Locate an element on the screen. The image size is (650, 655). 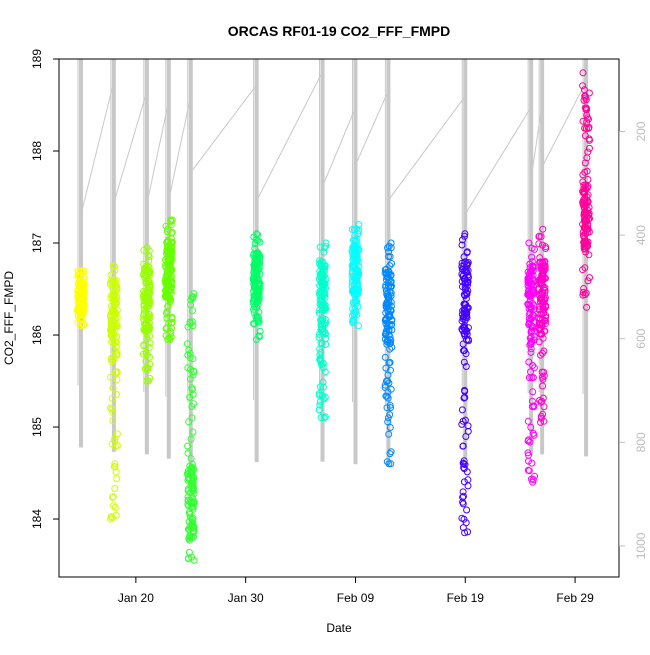
y2-tick-label: 200 is located at coordinates (641, 131).